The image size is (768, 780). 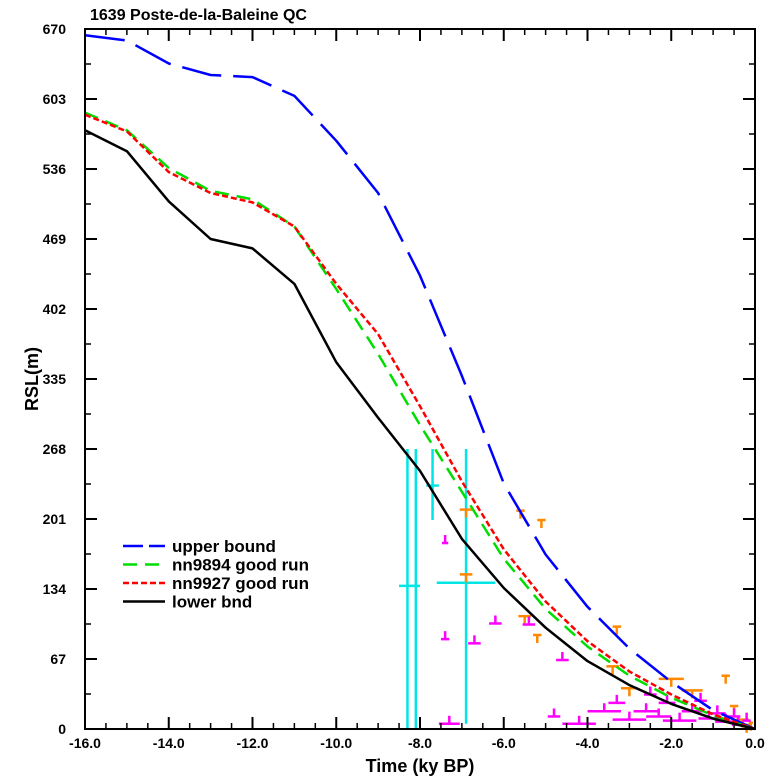 What do you see at coordinates (224, 546) in the screenshot?
I see `legend-label: upper bound` at bounding box center [224, 546].